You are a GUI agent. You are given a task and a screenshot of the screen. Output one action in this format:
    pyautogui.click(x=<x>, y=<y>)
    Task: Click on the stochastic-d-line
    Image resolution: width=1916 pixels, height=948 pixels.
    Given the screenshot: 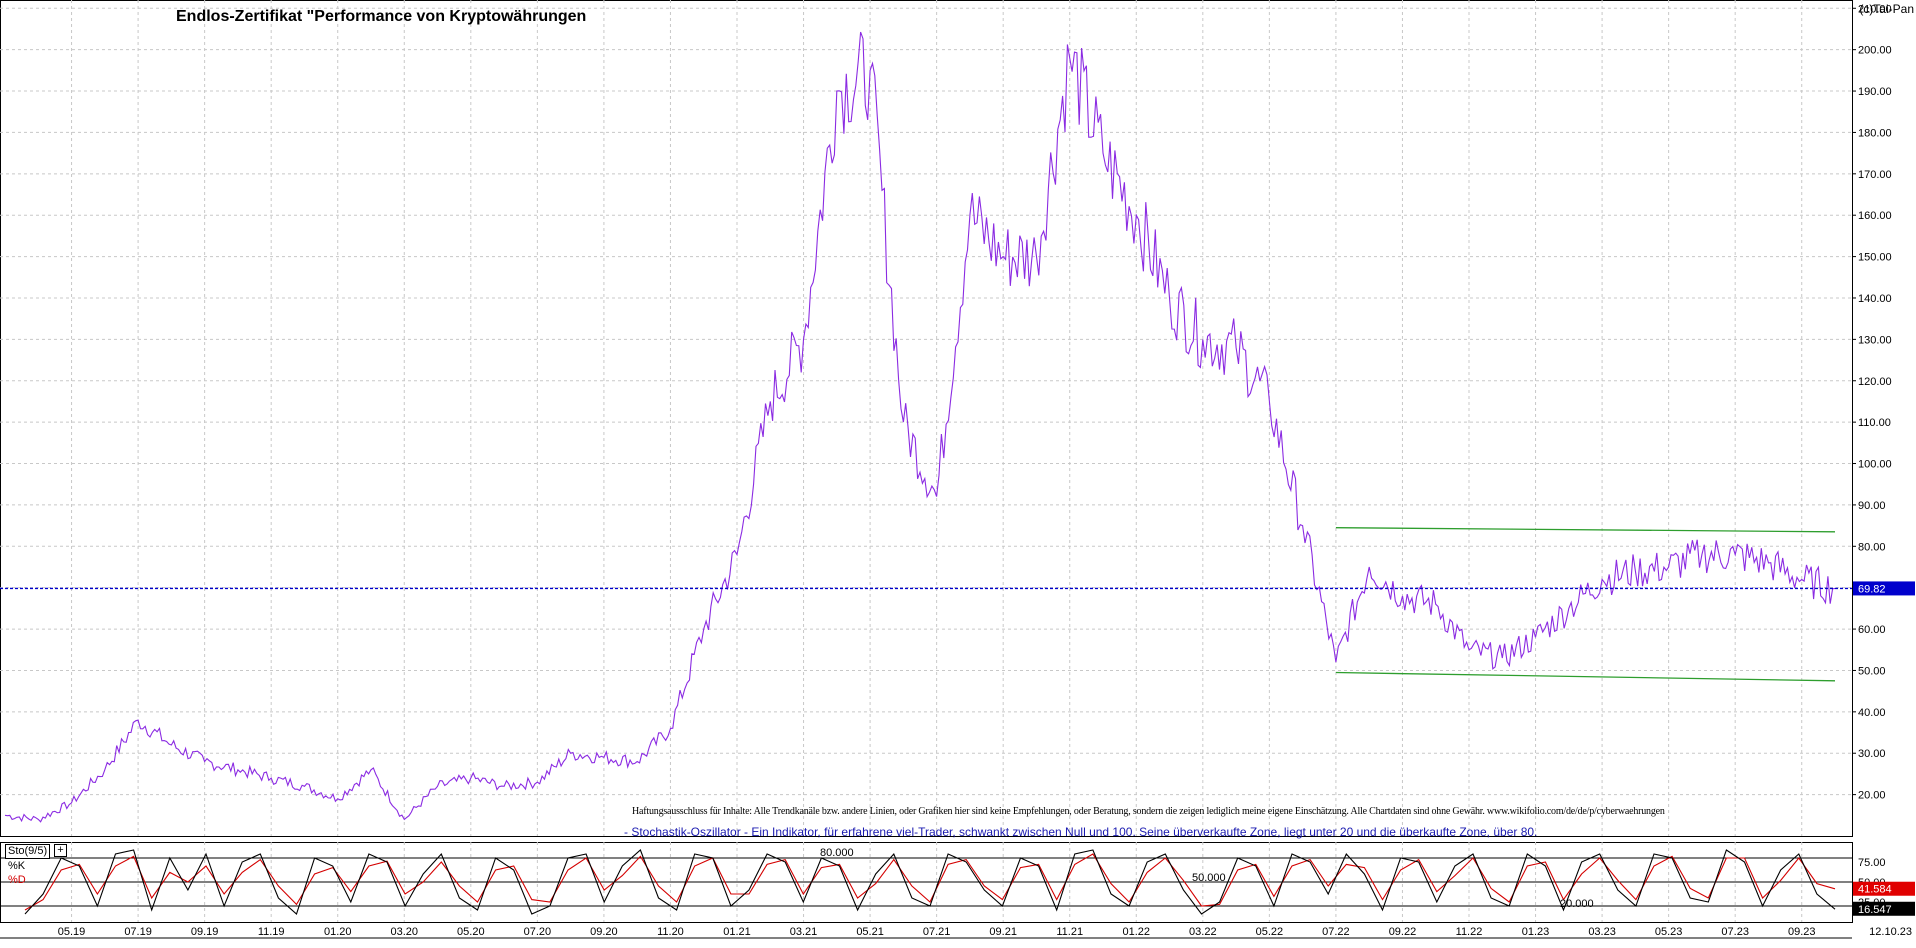 What is the action you would take?
    pyautogui.click(x=930, y=882)
    